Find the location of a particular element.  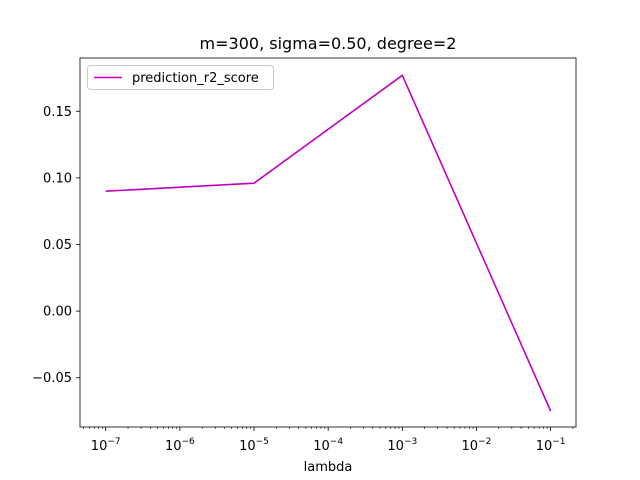

x-tick-label: 10⁻⁶ is located at coordinates (180, 445).